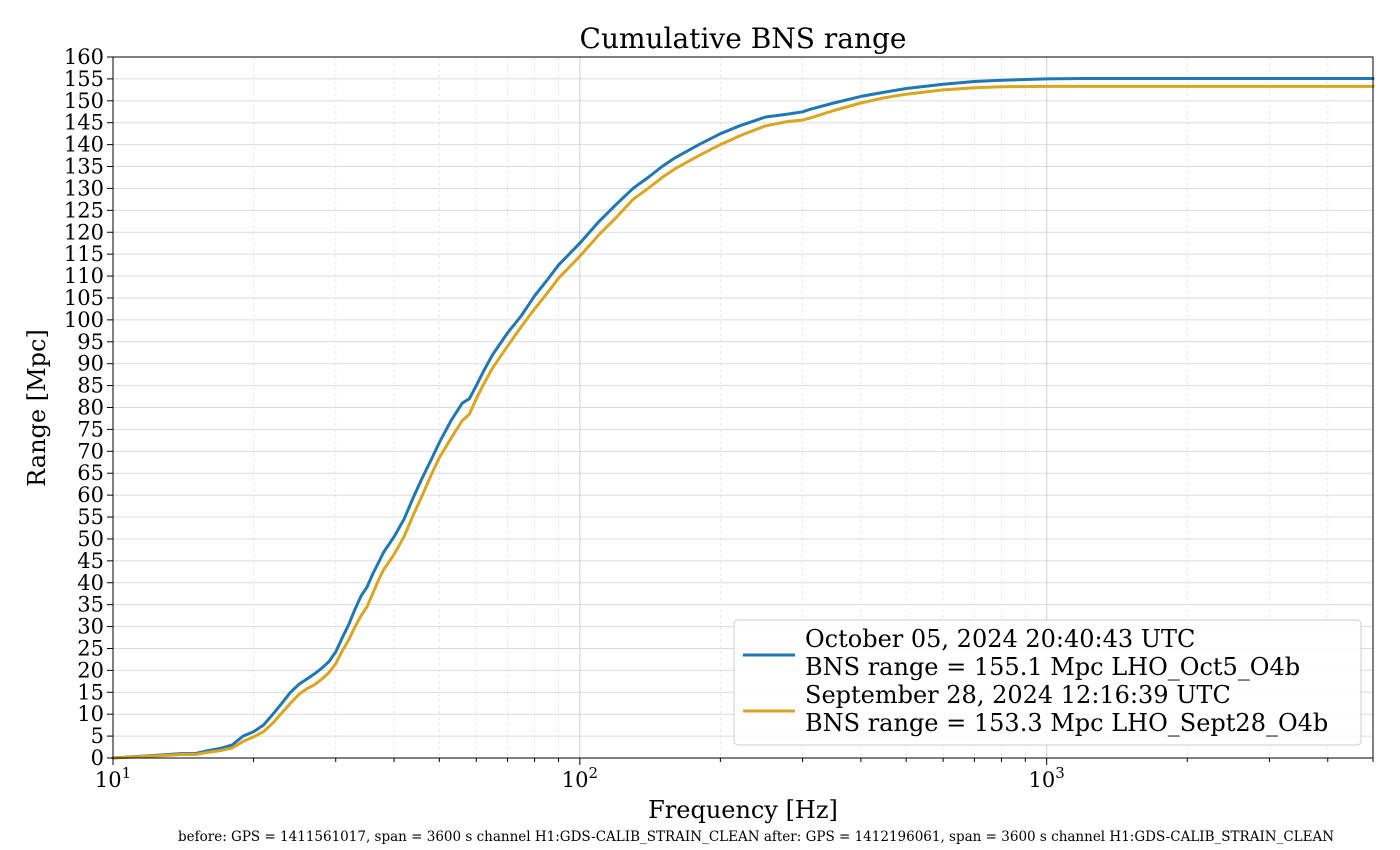 This screenshot has height=850, width=1400. I want to click on y-tick-label: 70, so click(90, 451).